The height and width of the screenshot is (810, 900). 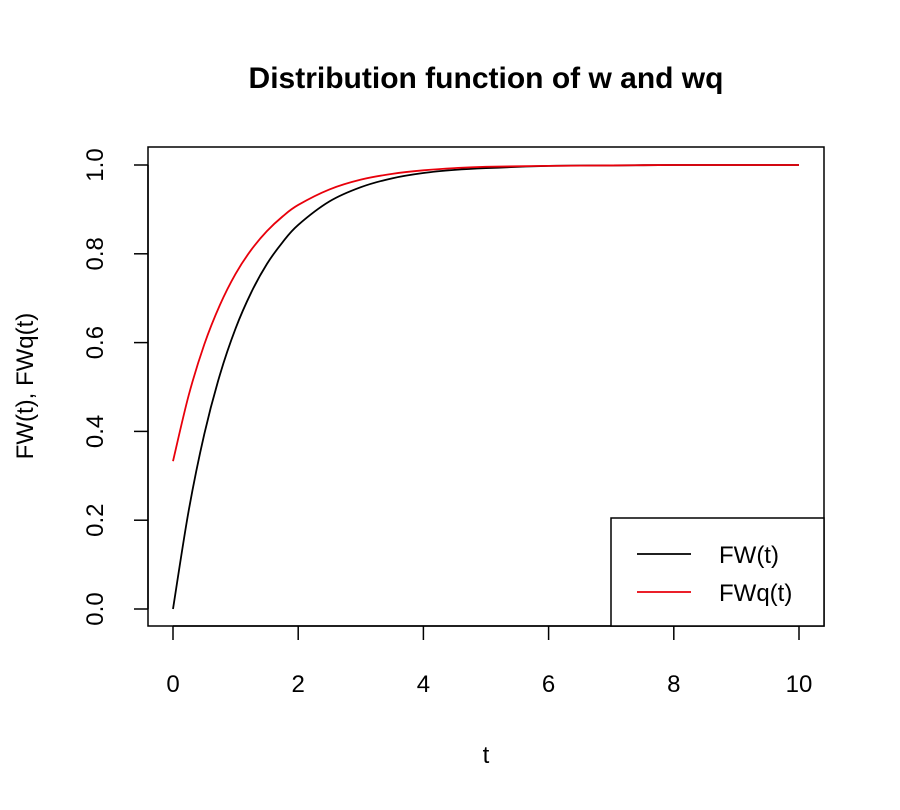 I want to click on x-tick-label: 0, so click(x=172, y=684).